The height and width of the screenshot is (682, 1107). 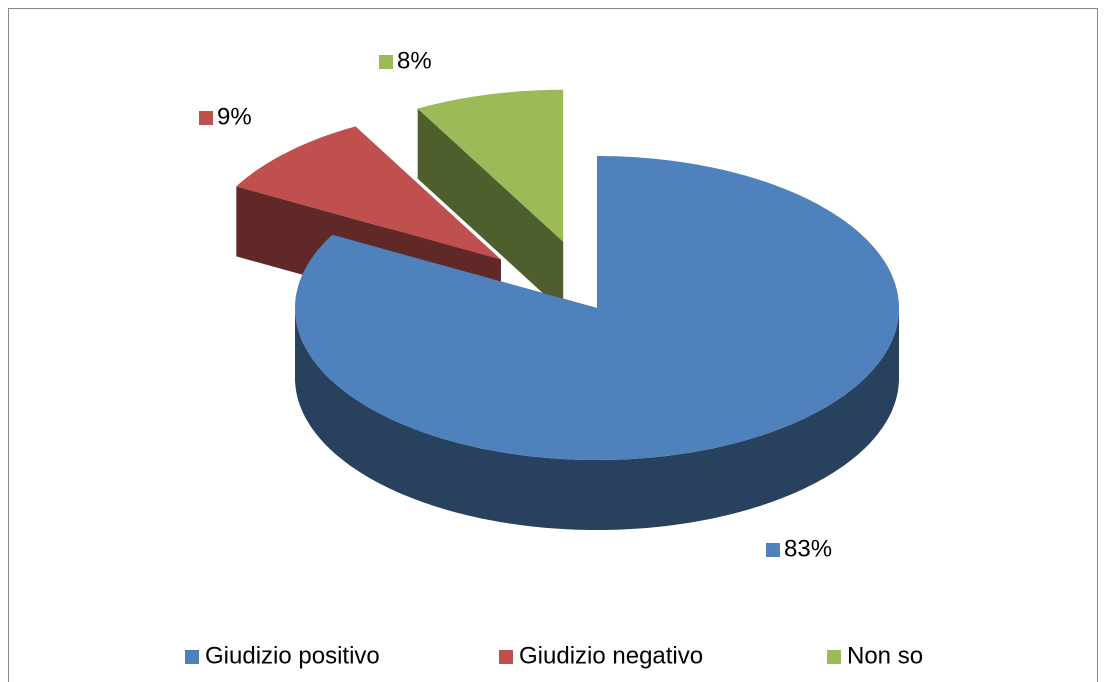 What do you see at coordinates (414, 60) in the screenshot?
I see `data-label: 8%` at bounding box center [414, 60].